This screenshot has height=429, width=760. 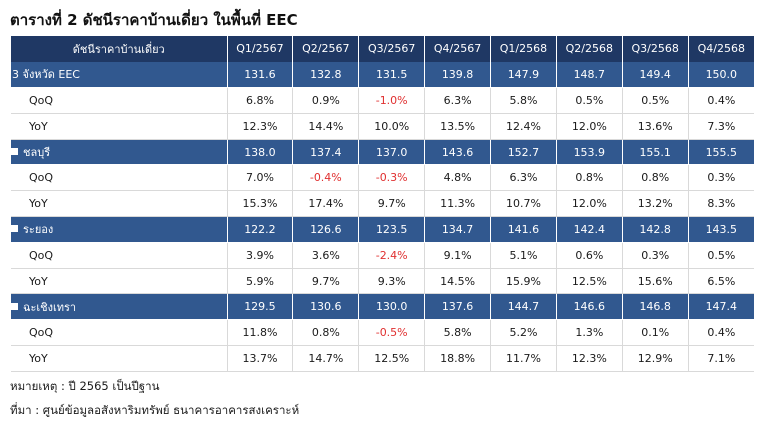 I want to click on region-label: ชลบุรี, so click(x=119, y=152).